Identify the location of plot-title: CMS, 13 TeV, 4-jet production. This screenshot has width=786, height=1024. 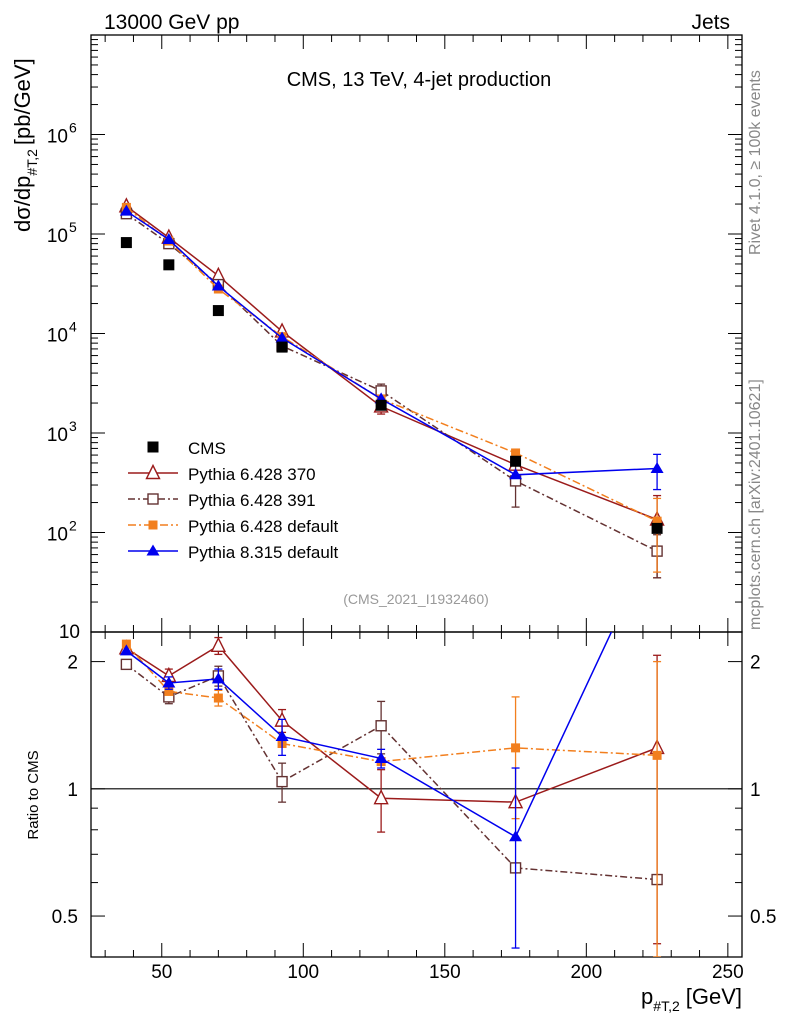
(419, 80).